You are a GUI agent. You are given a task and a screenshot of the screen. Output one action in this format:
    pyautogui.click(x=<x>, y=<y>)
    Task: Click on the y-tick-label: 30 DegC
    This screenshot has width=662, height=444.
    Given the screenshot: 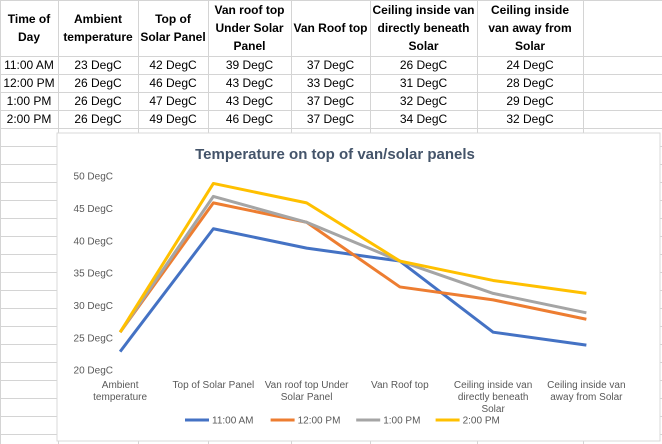 What is the action you would take?
    pyautogui.click(x=93, y=306)
    